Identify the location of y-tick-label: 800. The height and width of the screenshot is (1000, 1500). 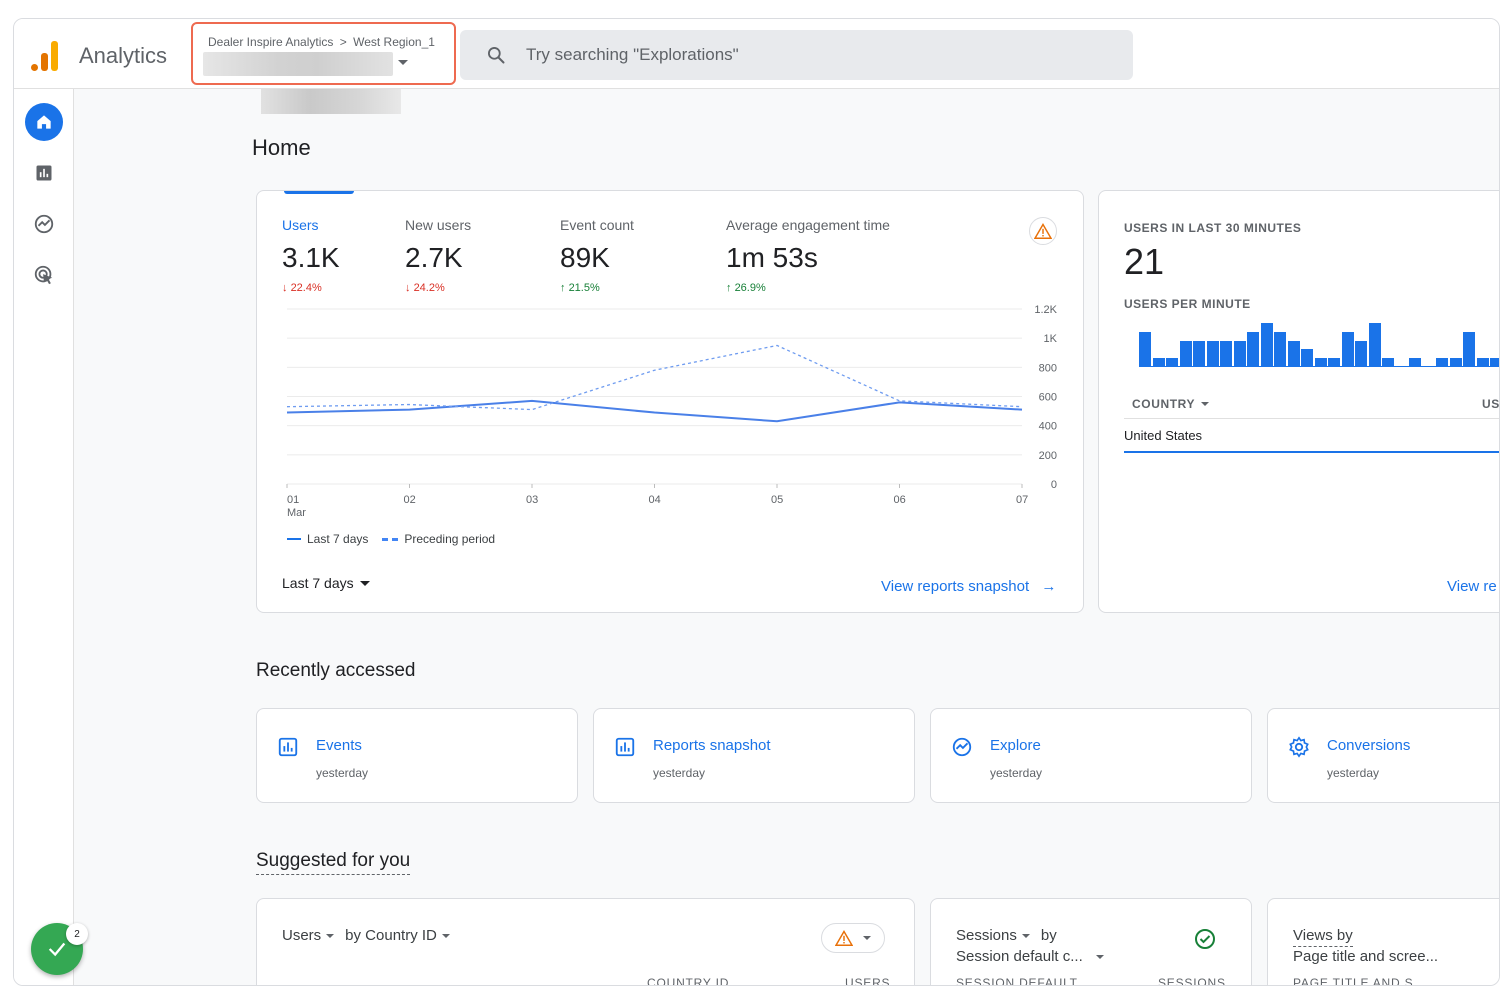
(1048, 368).